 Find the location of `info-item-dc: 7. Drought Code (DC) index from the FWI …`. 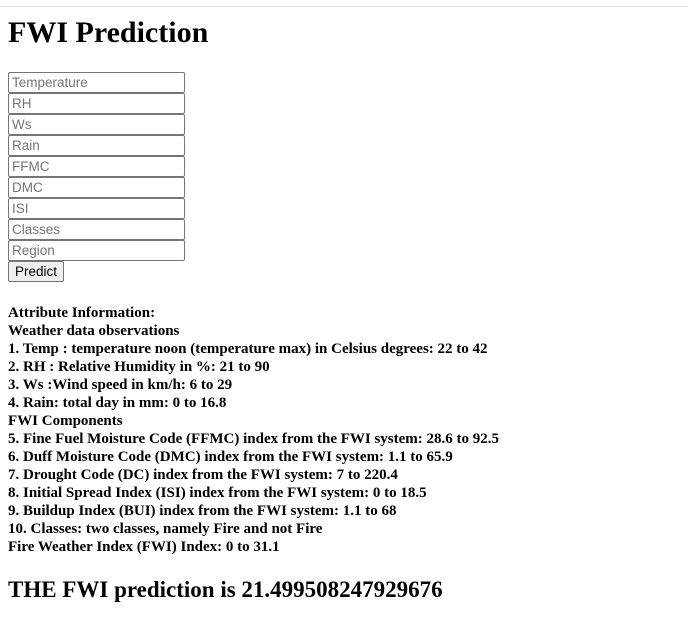

info-item-dc: 7. Drought Code (DC) index from the FWI … is located at coordinates (203, 475).